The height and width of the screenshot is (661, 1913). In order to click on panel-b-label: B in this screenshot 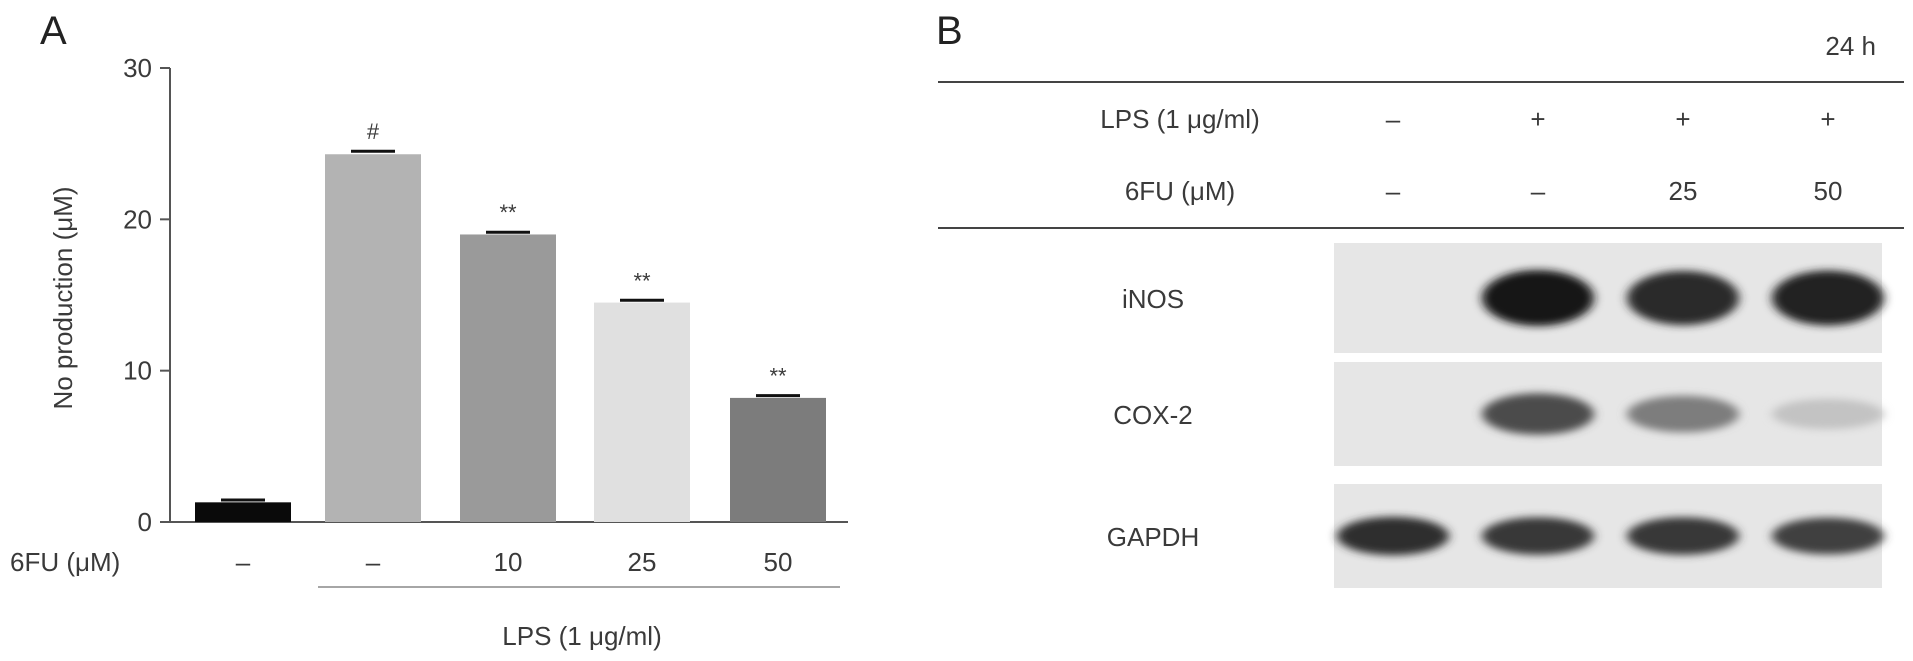, I will do `click(949, 31)`.